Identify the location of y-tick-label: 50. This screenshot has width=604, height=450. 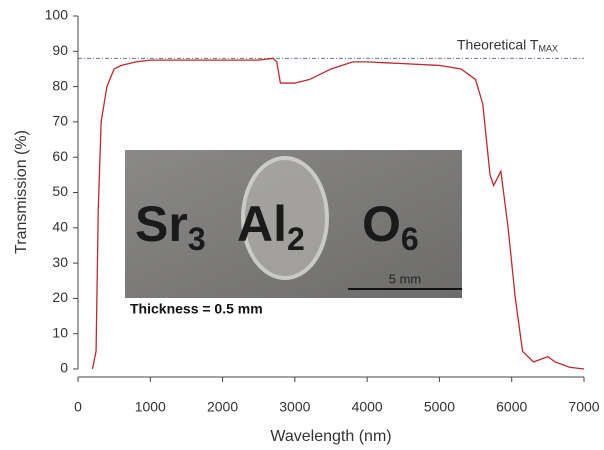
(60, 191).